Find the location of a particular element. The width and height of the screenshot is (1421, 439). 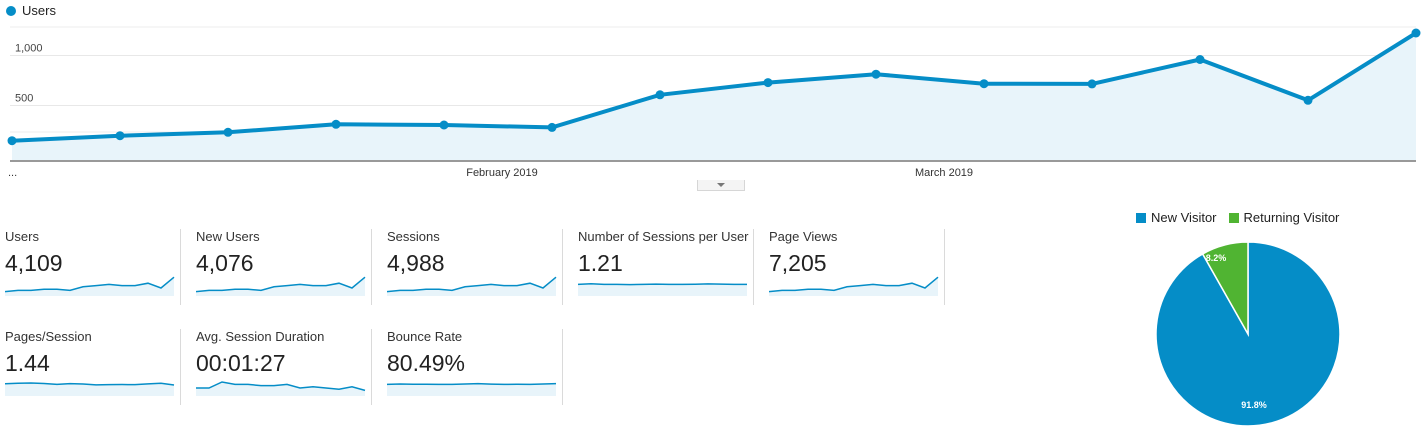

pie-slice-label: 8.2% is located at coordinates (1216, 258).